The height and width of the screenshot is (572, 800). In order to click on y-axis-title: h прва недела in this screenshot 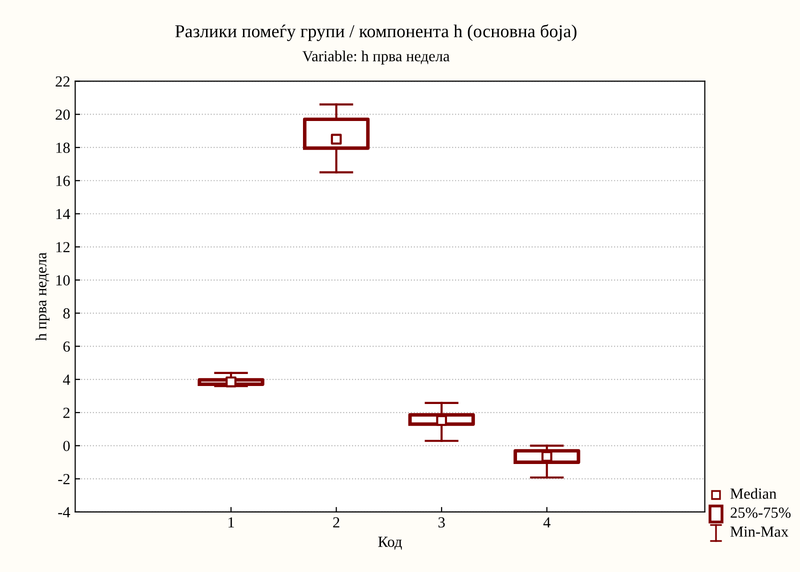, I will do `click(43, 296)`.